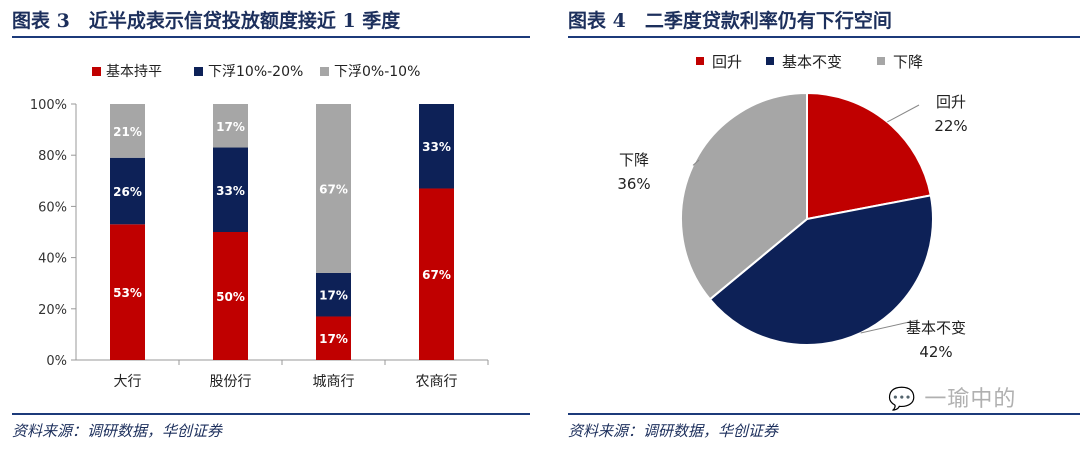  I want to click on slice-value-label: 36%, so click(633, 184).